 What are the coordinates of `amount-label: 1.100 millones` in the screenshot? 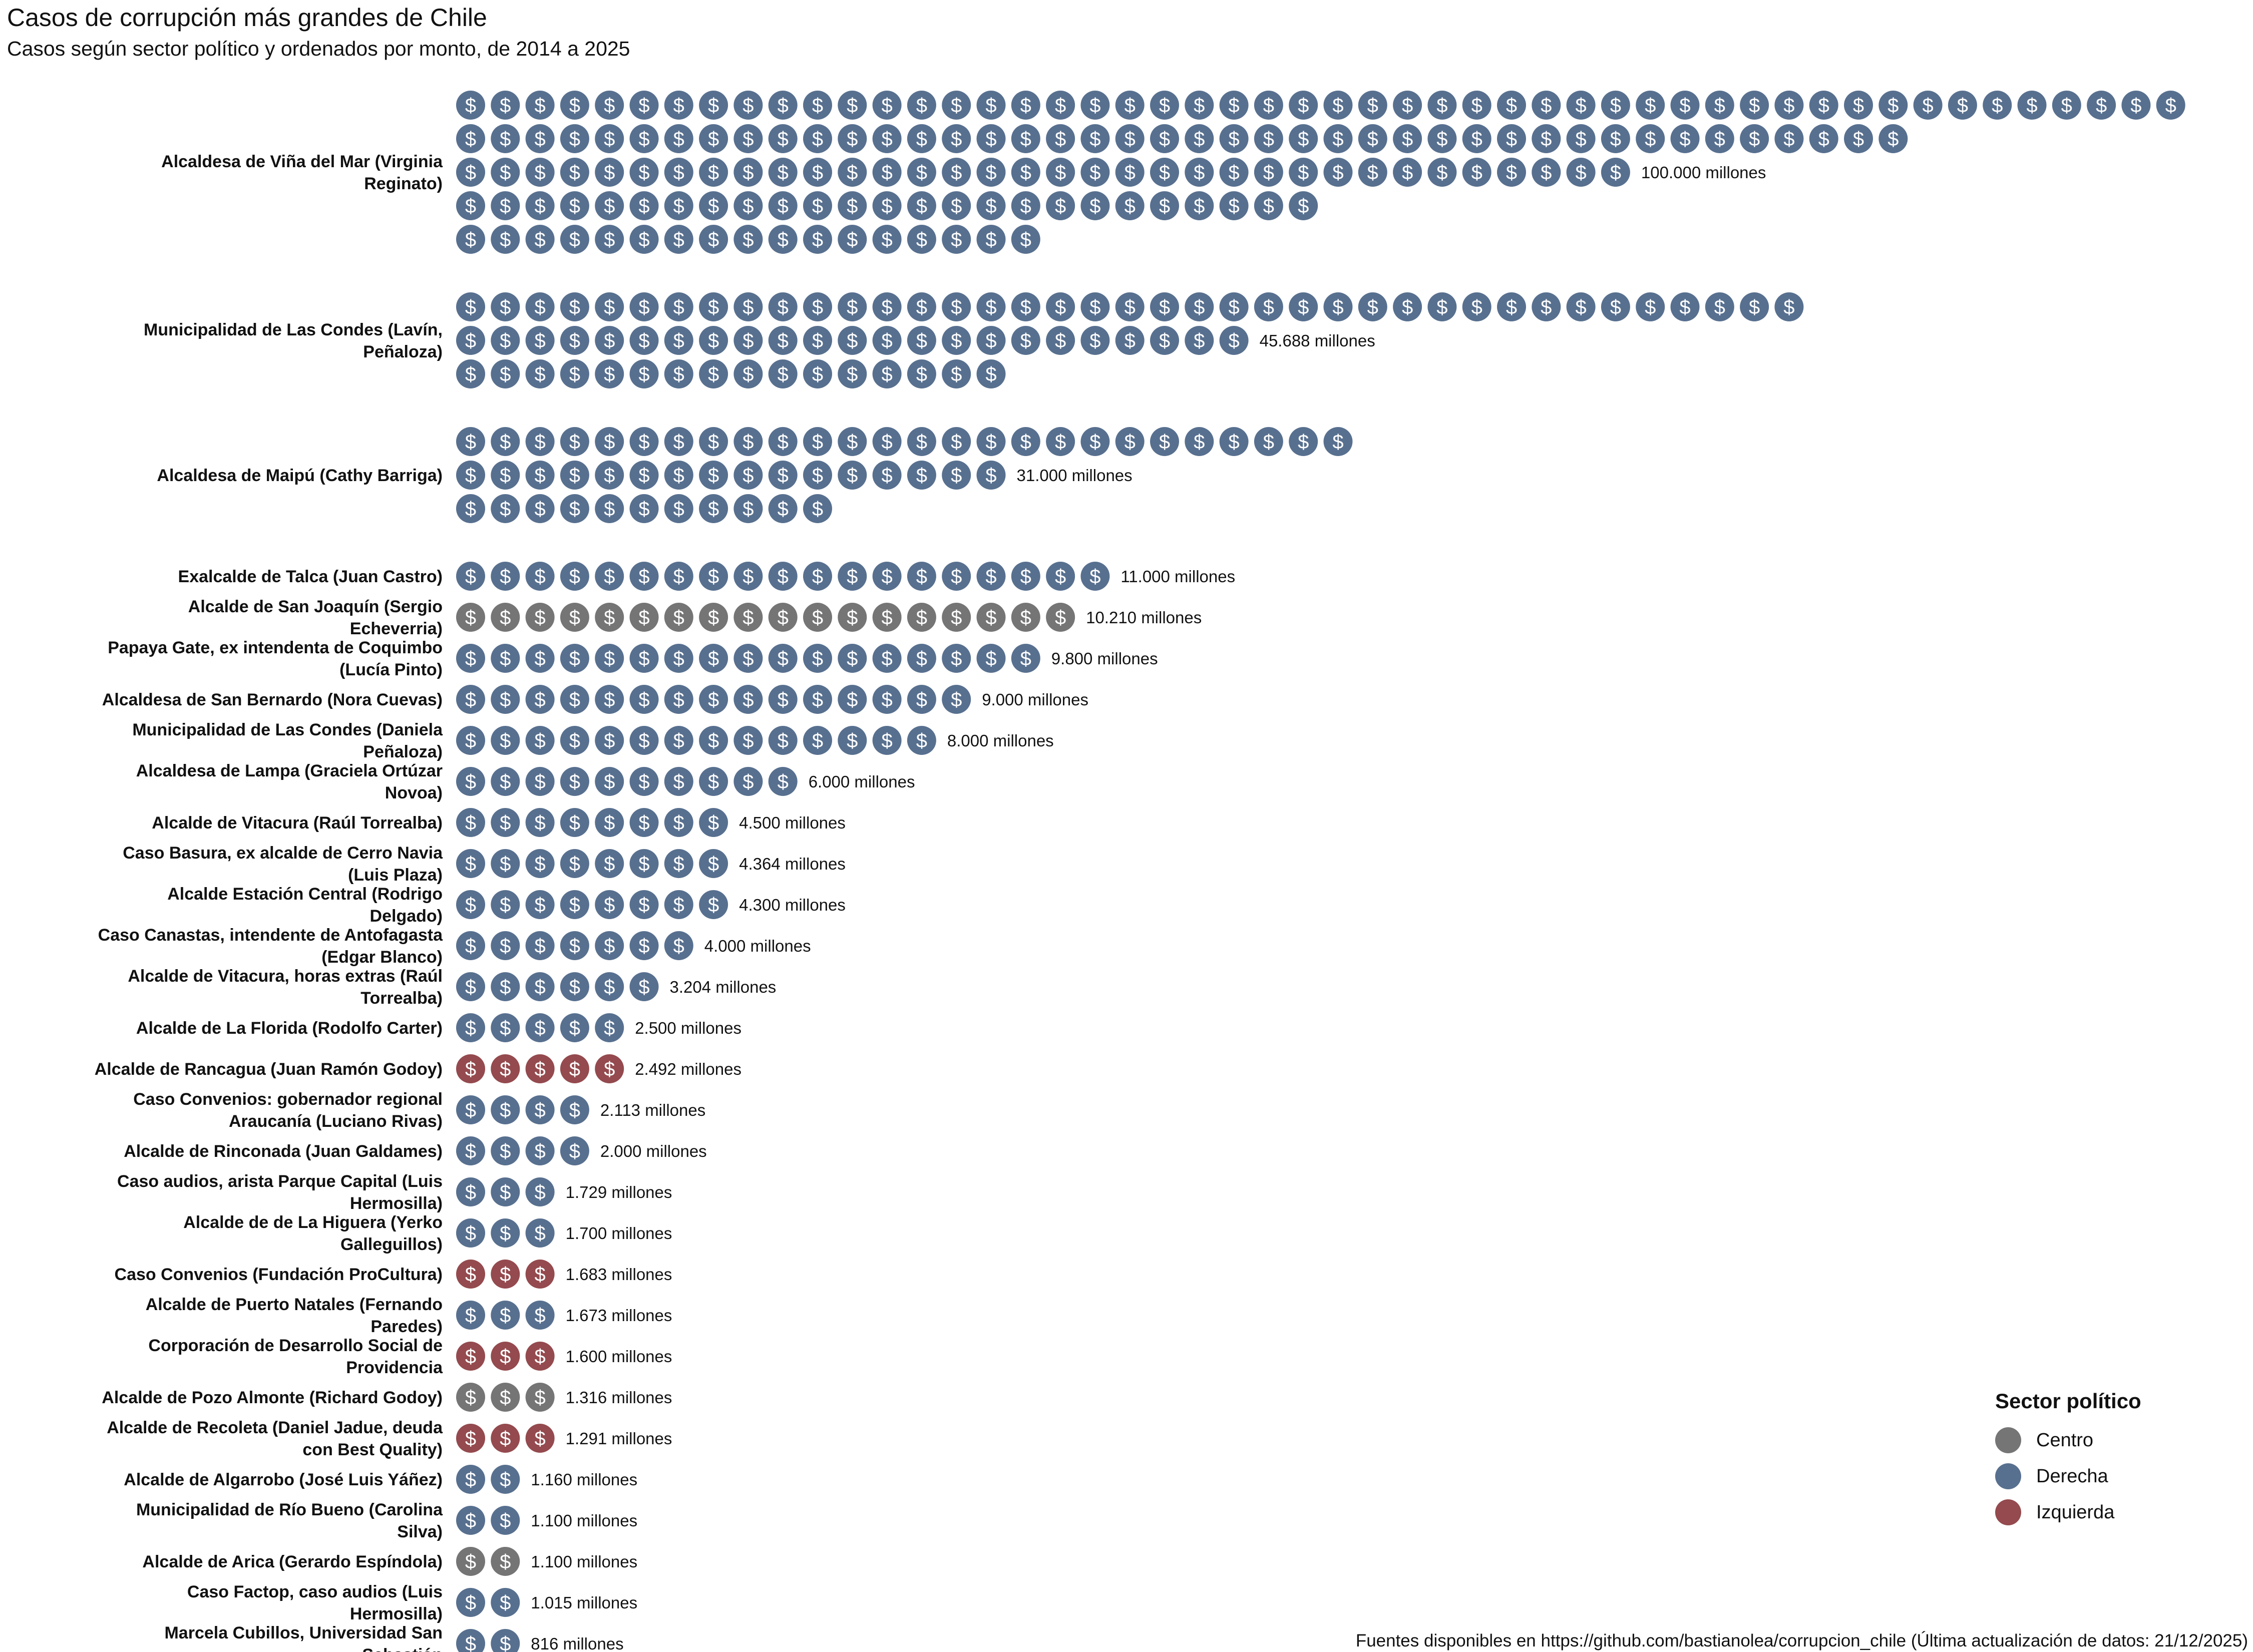 It's located at (584, 1561).